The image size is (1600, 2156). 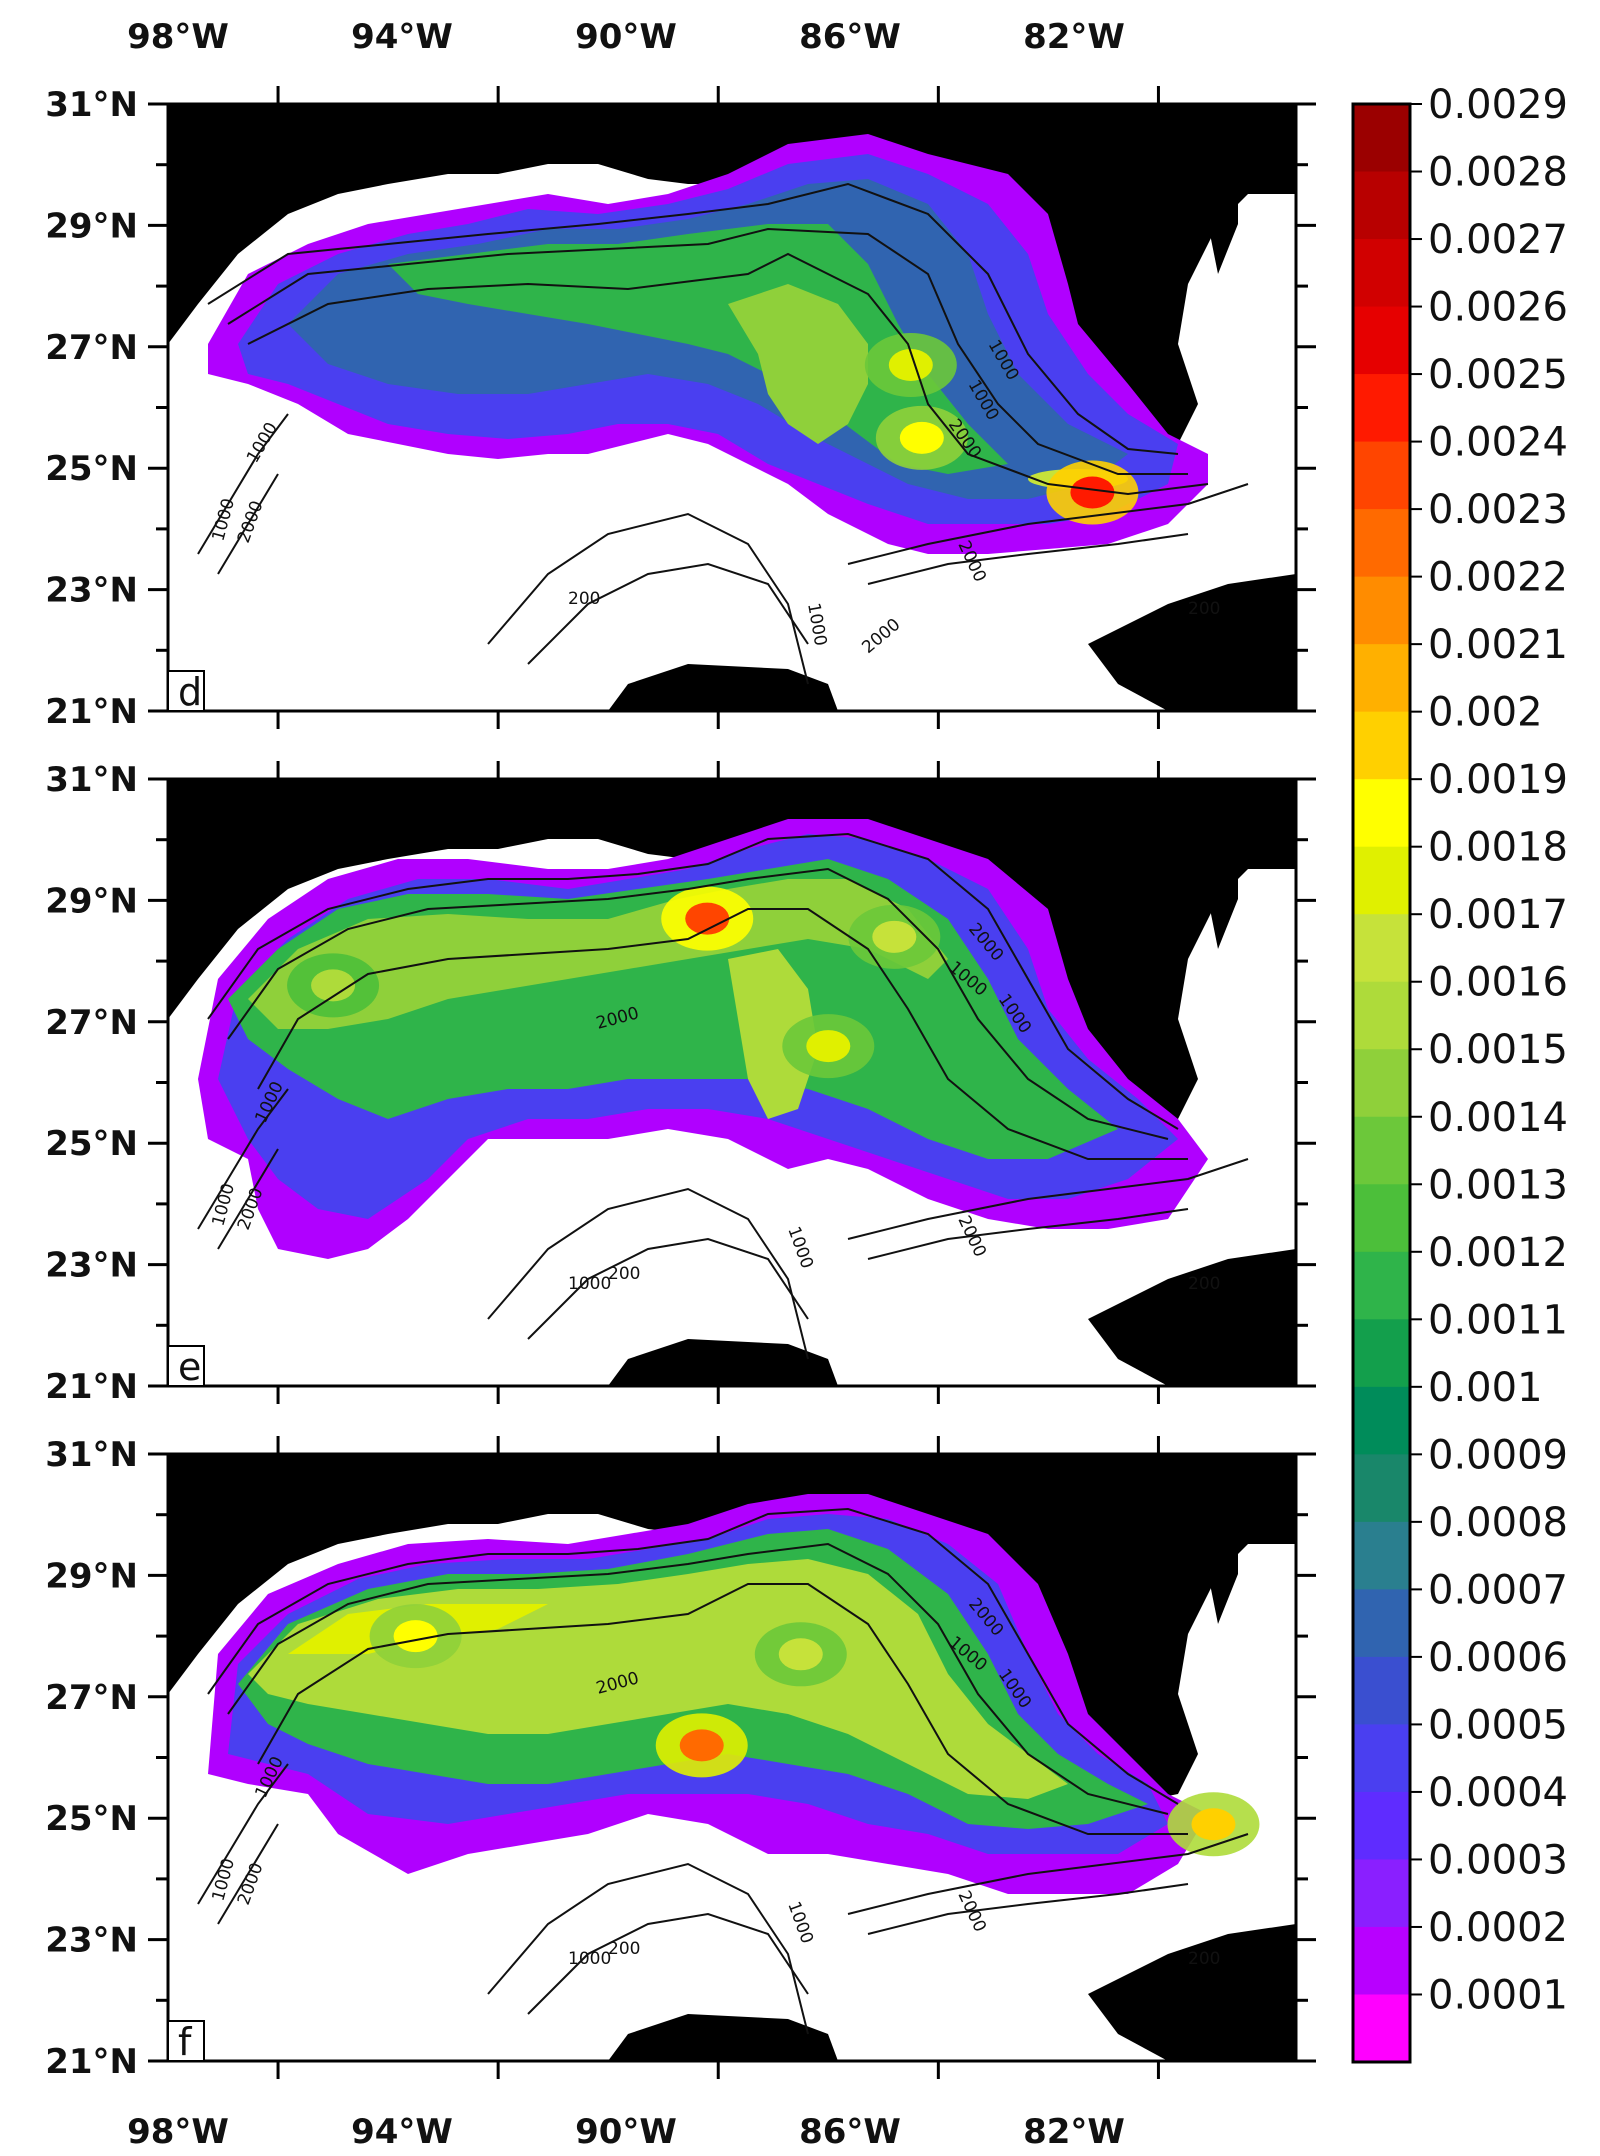 What do you see at coordinates (1485, 713) in the screenshot?
I see `colorbar-label: 0.002` at bounding box center [1485, 713].